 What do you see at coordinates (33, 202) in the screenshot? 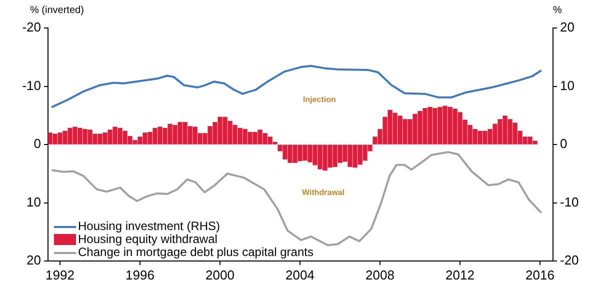
I see `y-tick-label: 10` at bounding box center [33, 202].